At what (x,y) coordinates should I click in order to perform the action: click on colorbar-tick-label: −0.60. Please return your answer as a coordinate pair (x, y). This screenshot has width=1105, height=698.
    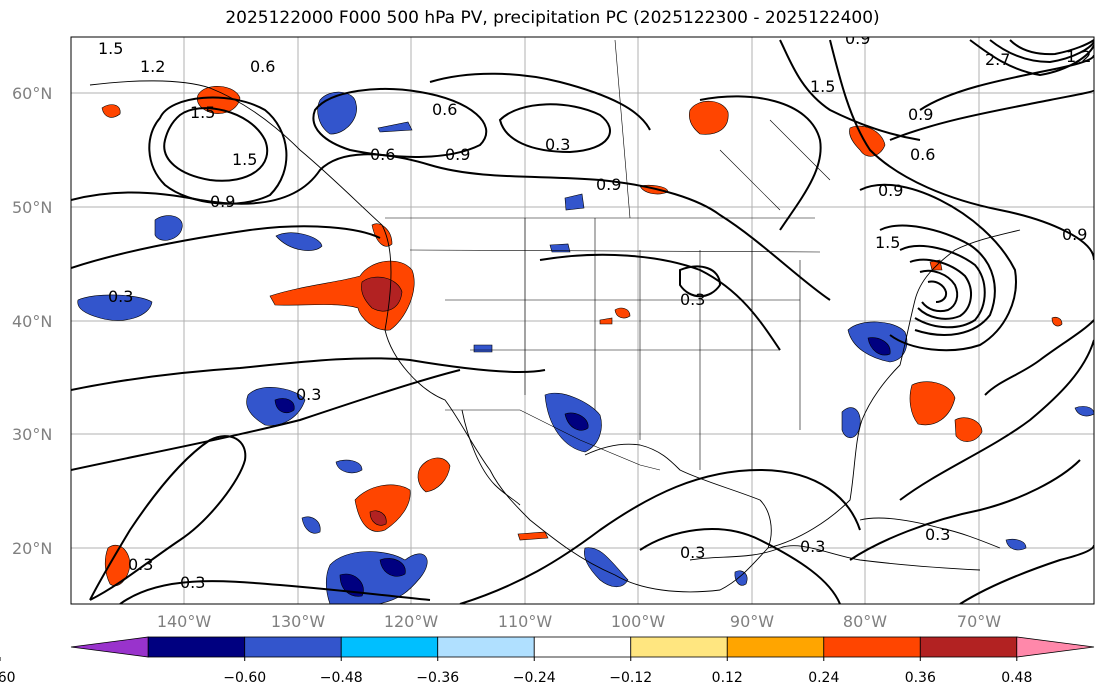
    Looking at the image, I should click on (244, 678).